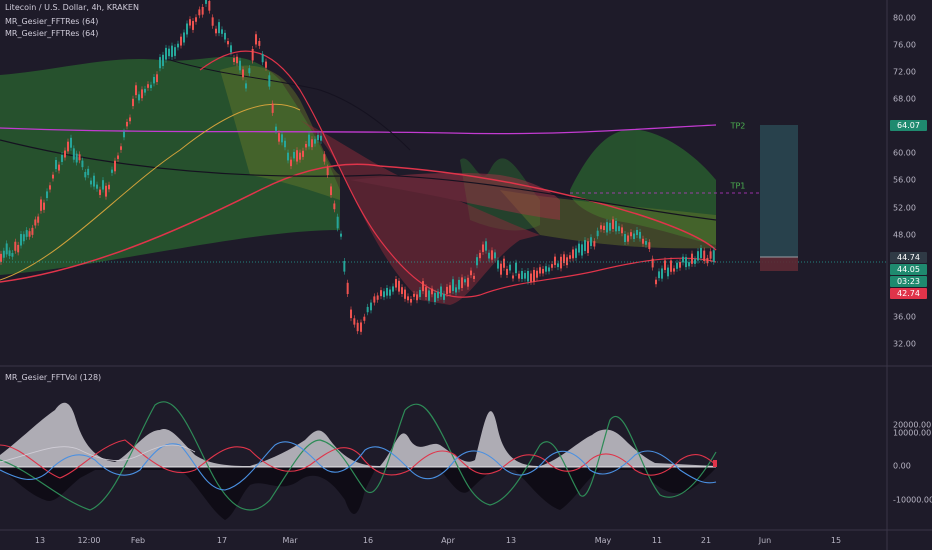 The height and width of the screenshot is (550, 932). I want to click on time-tick: Mar, so click(290, 540).